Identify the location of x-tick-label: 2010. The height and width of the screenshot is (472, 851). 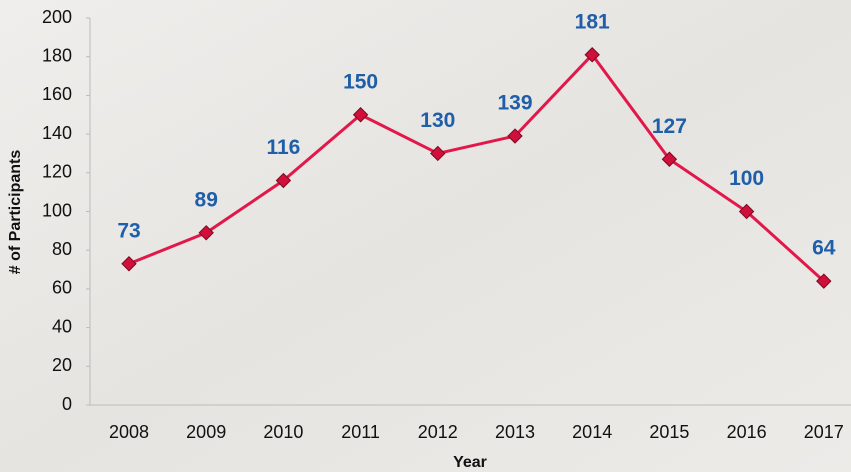
(283, 432).